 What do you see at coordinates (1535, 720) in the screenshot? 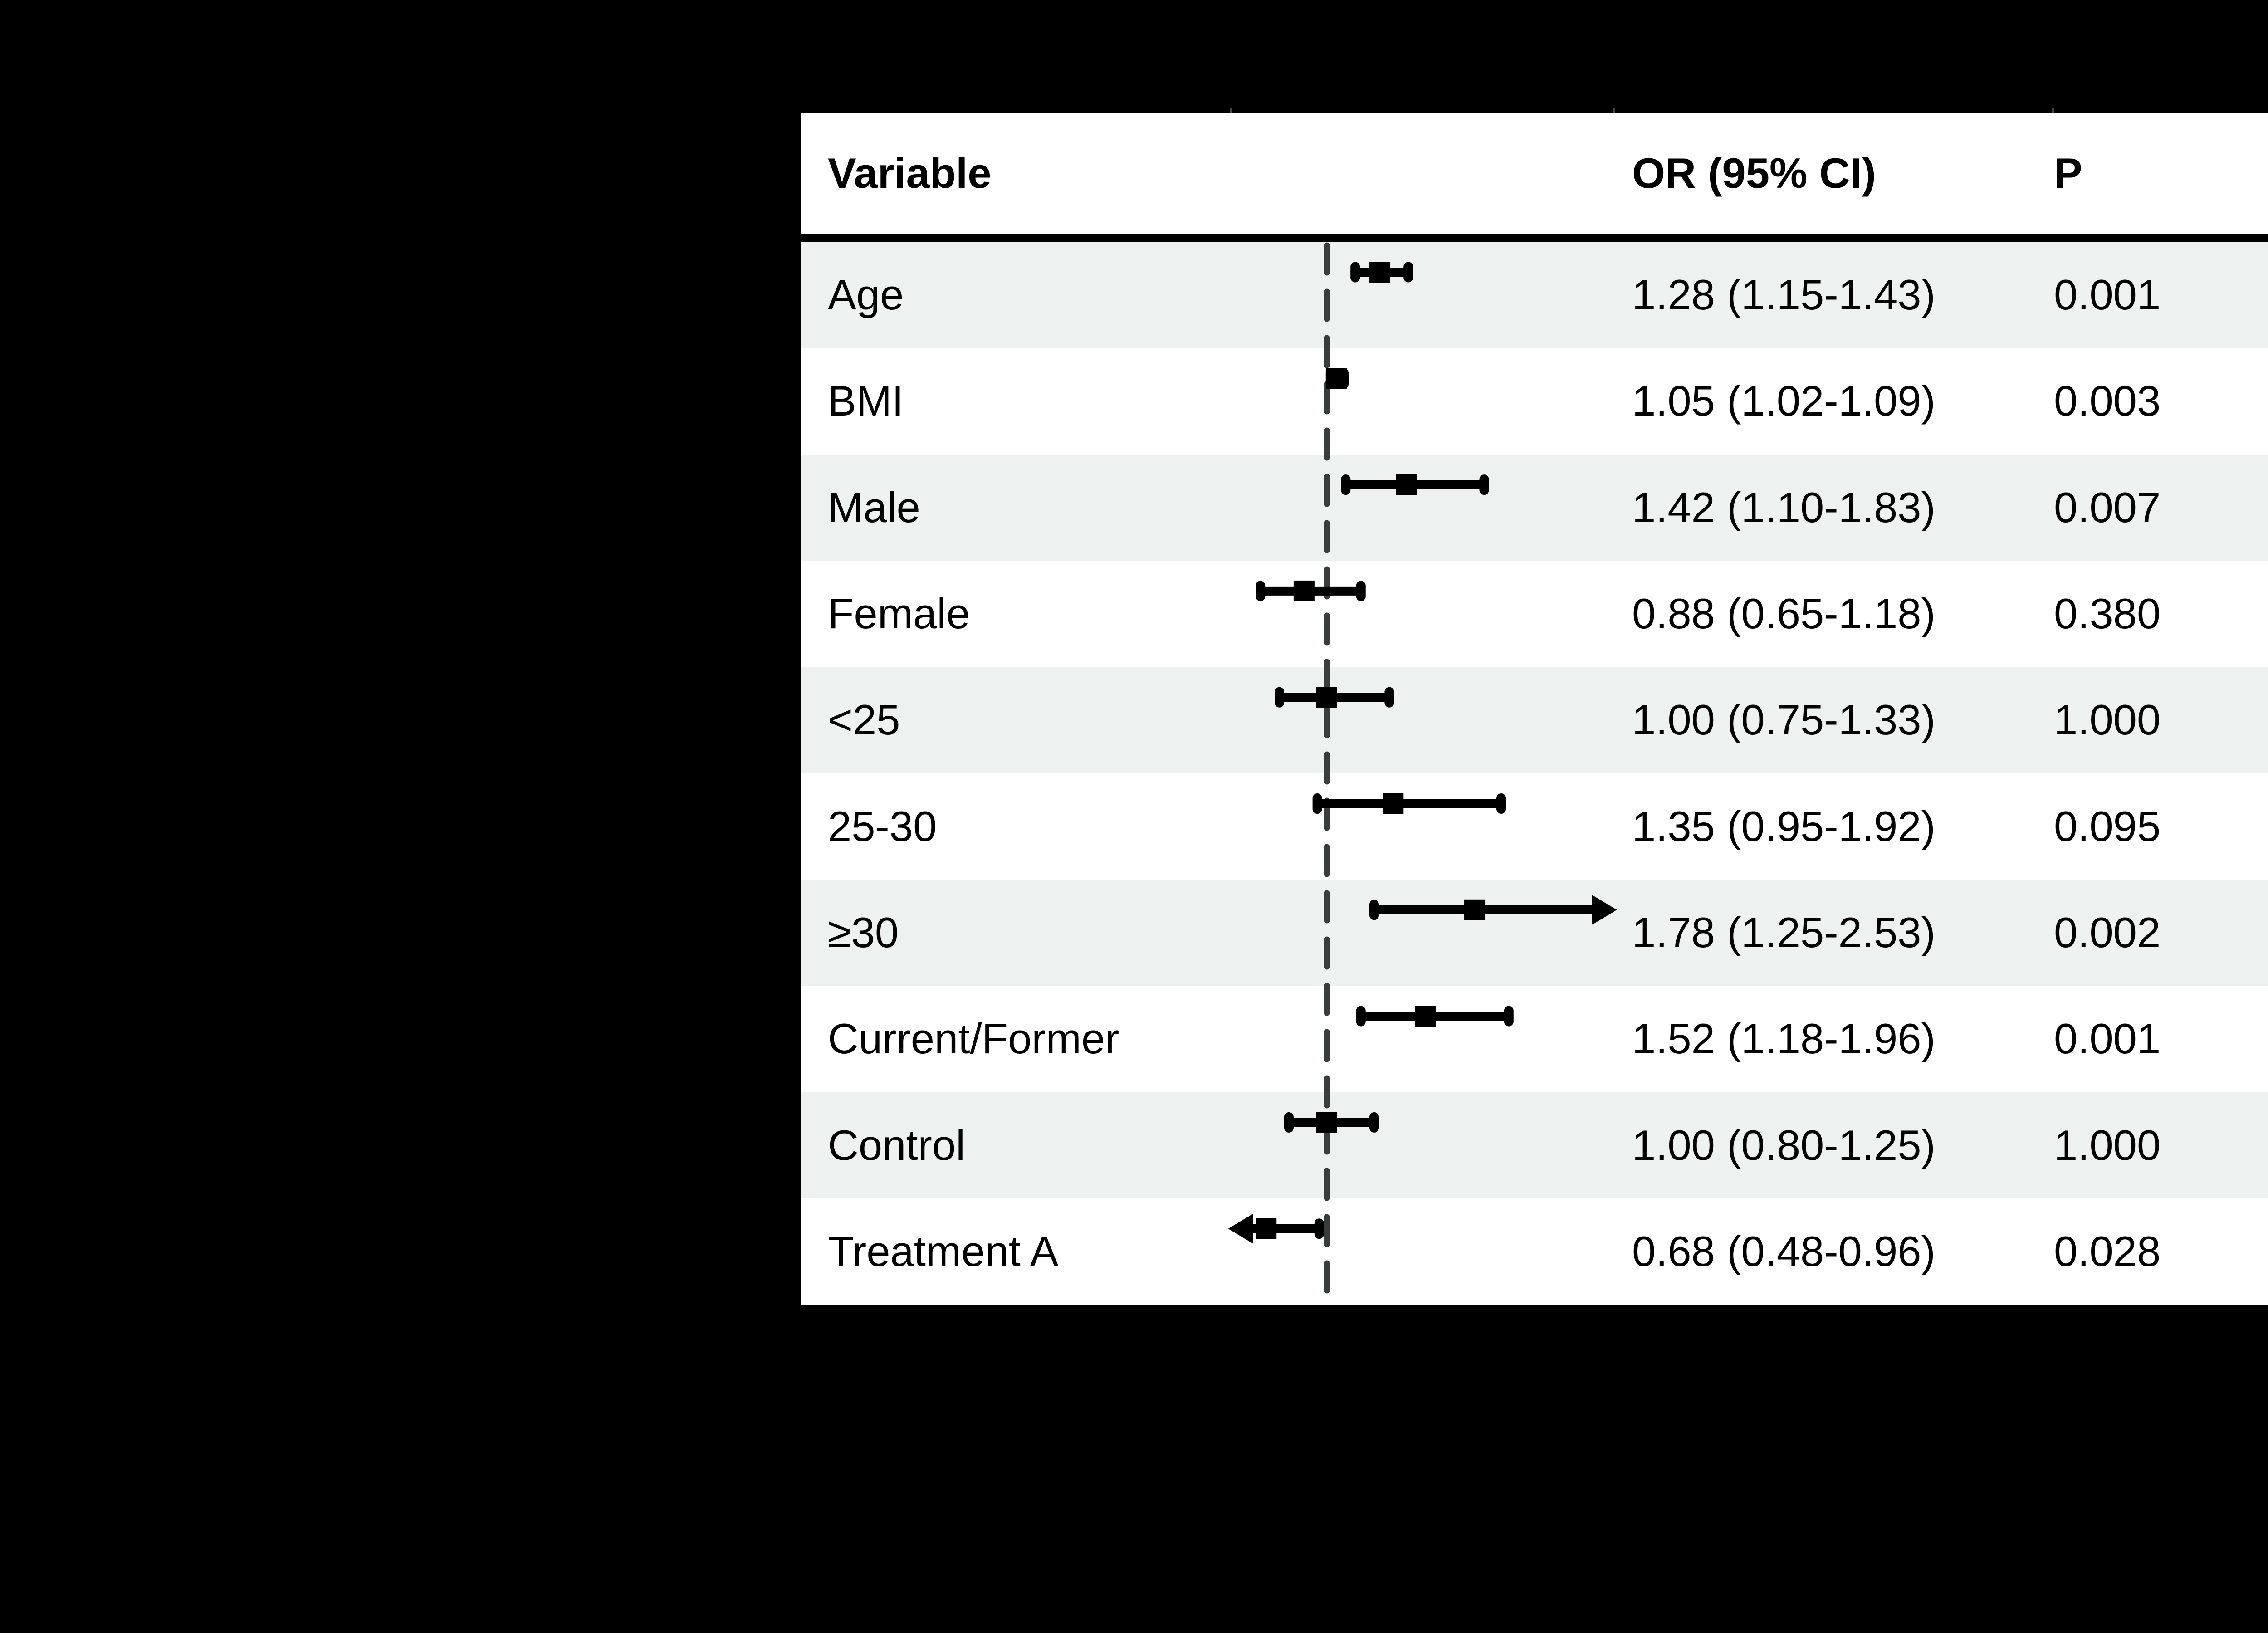
I see `table-row: <251.00 (0.75-1.33)1.000320` at bounding box center [1535, 720].